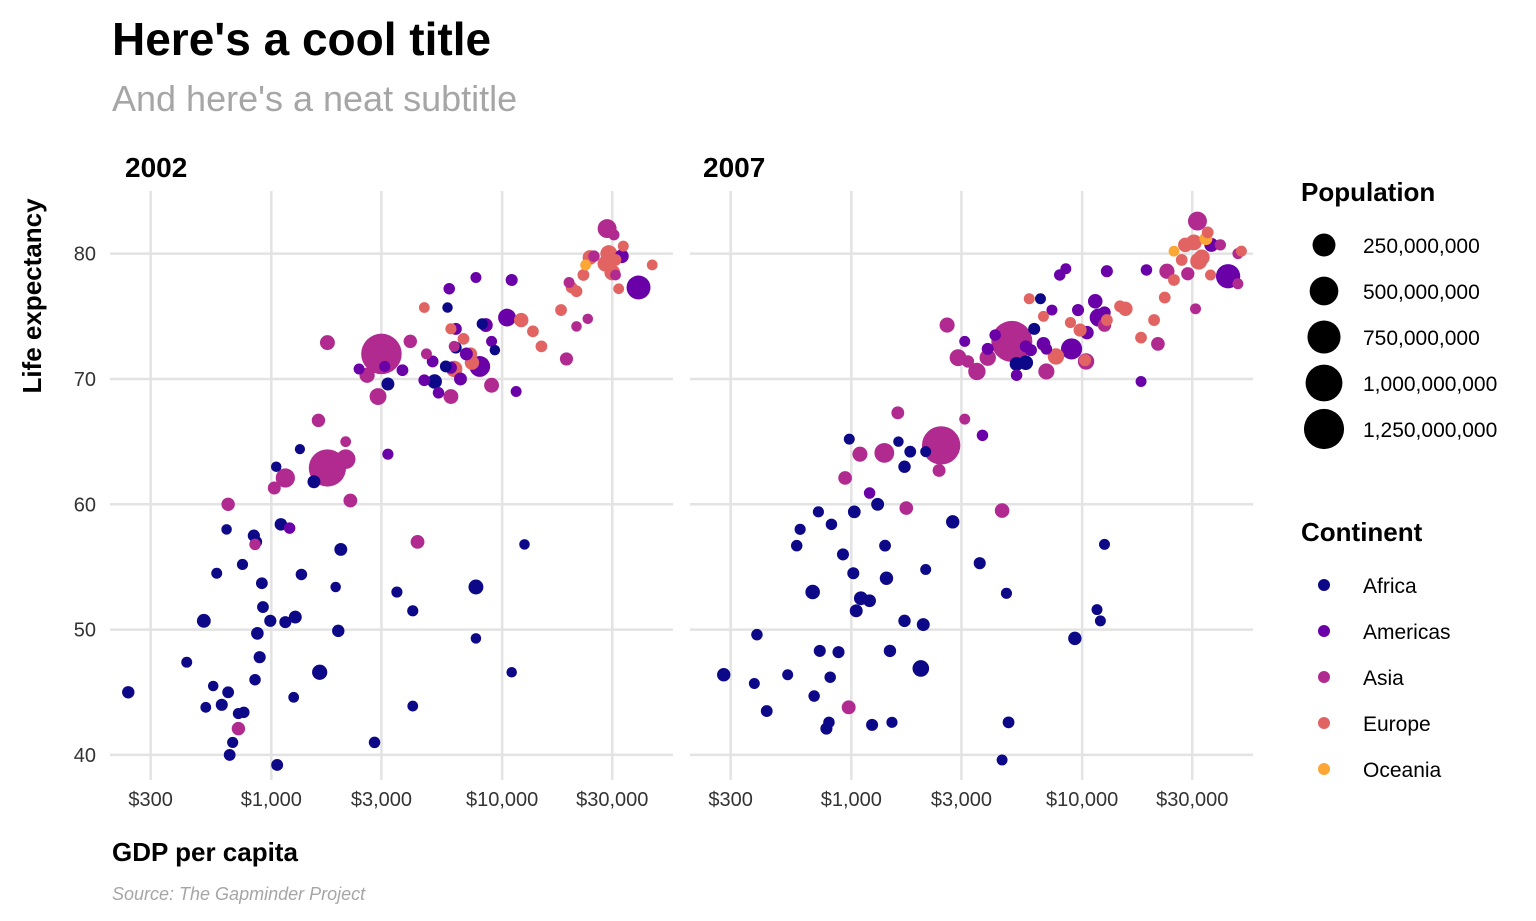 This screenshot has width=1536, height=921. Describe the element at coordinates (1421, 246) in the screenshot. I see `population-legend-label: 250,000,000` at that location.